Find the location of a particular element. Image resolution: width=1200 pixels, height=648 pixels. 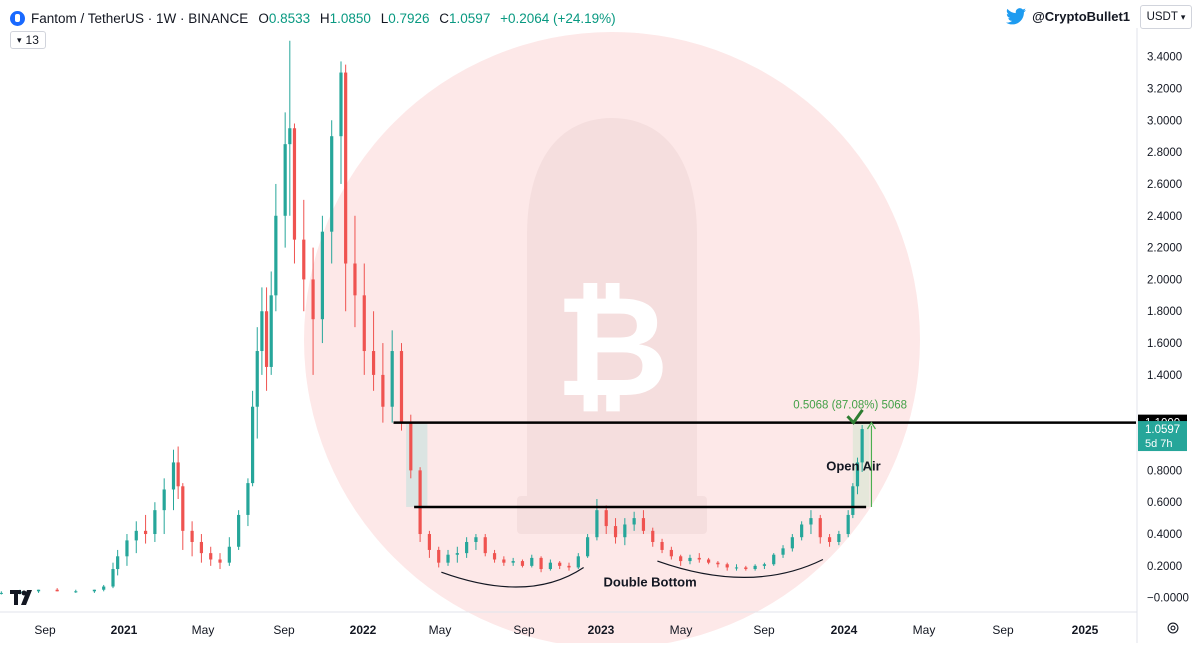

y-tick-label: 3.4000 is located at coordinates (1164, 58).